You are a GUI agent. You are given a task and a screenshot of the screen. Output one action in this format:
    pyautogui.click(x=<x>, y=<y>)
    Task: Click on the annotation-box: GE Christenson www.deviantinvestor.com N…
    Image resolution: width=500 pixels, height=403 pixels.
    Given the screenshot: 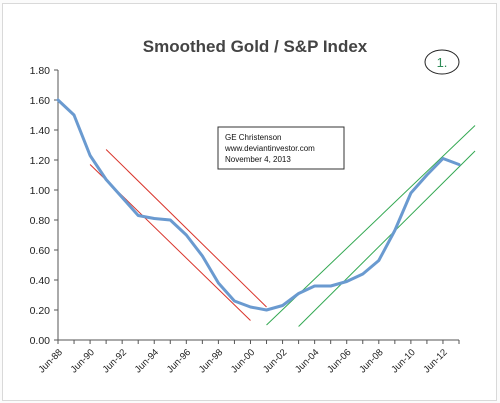 What is the action you would take?
    pyautogui.click(x=281, y=148)
    